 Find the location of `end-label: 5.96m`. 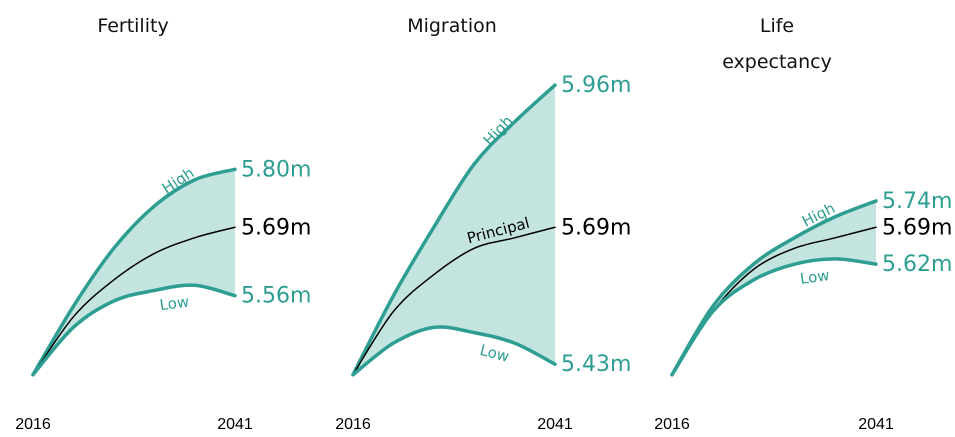

end-label: 5.96m is located at coordinates (596, 85).